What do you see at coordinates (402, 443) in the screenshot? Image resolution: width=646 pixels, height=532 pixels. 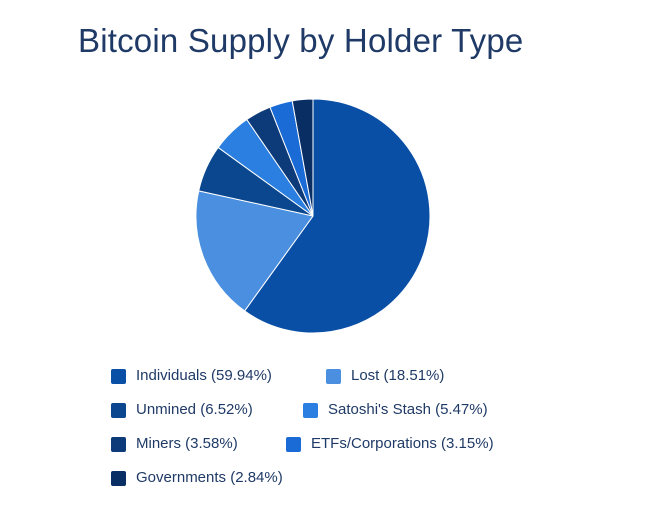 I see `legend-label: ETFs/Corporations (3.15%)` at bounding box center [402, 443].